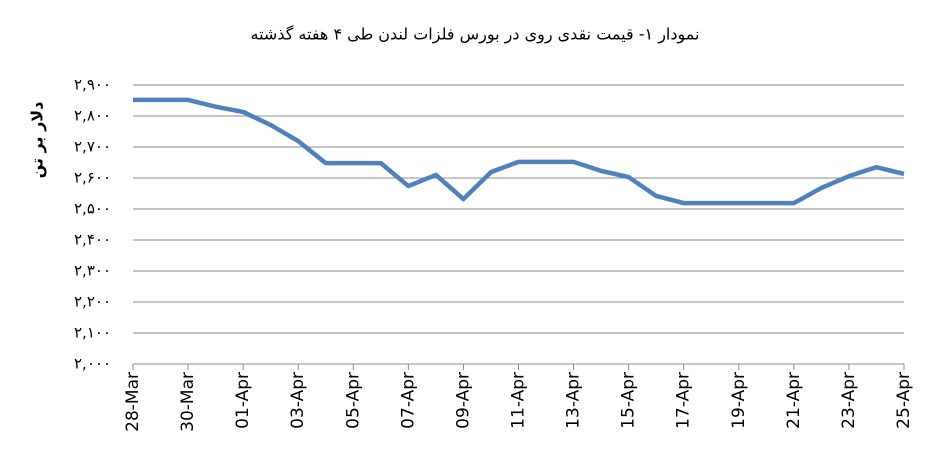  Describe the element at coordinates (92, 147) in the screenshot. I see `y-tick-label: ۲,۷۰۰` at that location.